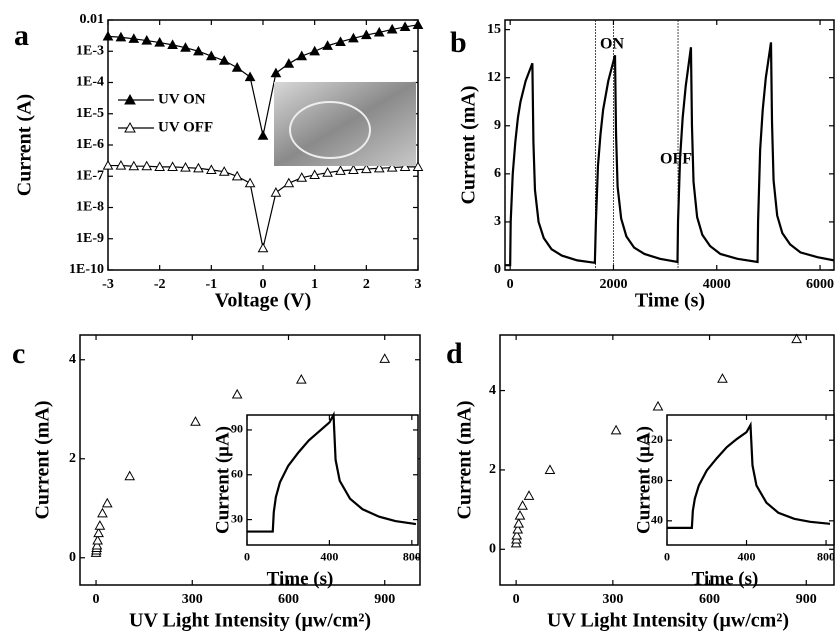  What do you see at coordinates (90, 82) in the screenshot?
I see `y-tick-label: 1E-4` at bounding box center [90, 82].